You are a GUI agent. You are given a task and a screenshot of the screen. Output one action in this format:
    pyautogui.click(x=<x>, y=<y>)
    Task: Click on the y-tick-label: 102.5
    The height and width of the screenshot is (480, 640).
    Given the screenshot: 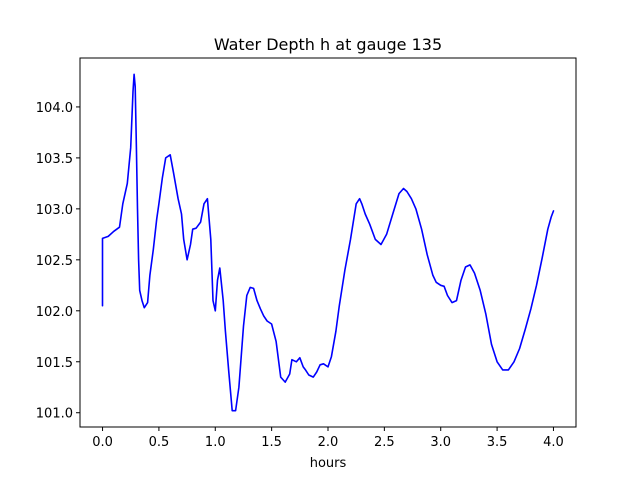 What is the action you would take?
    pyautogui.click(x=54, y=261)
    